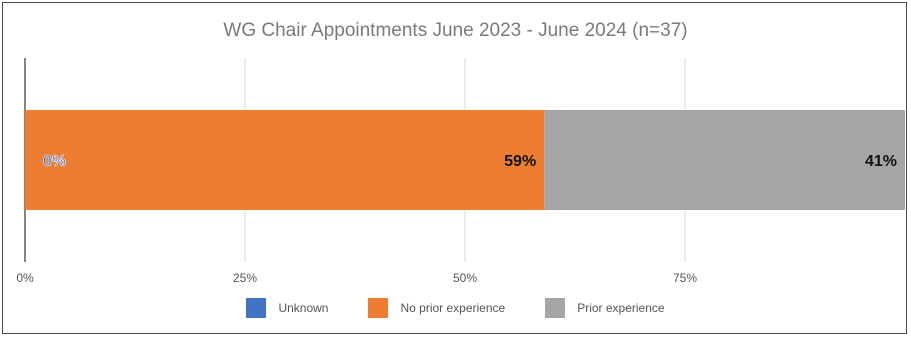 The width and height of the screenshot is (911, 338). What do you see at coordinates (621, 308) in the screenshot?
I see `legend-label-prior-experience: Prior experience` at bounding box center [621, 308].